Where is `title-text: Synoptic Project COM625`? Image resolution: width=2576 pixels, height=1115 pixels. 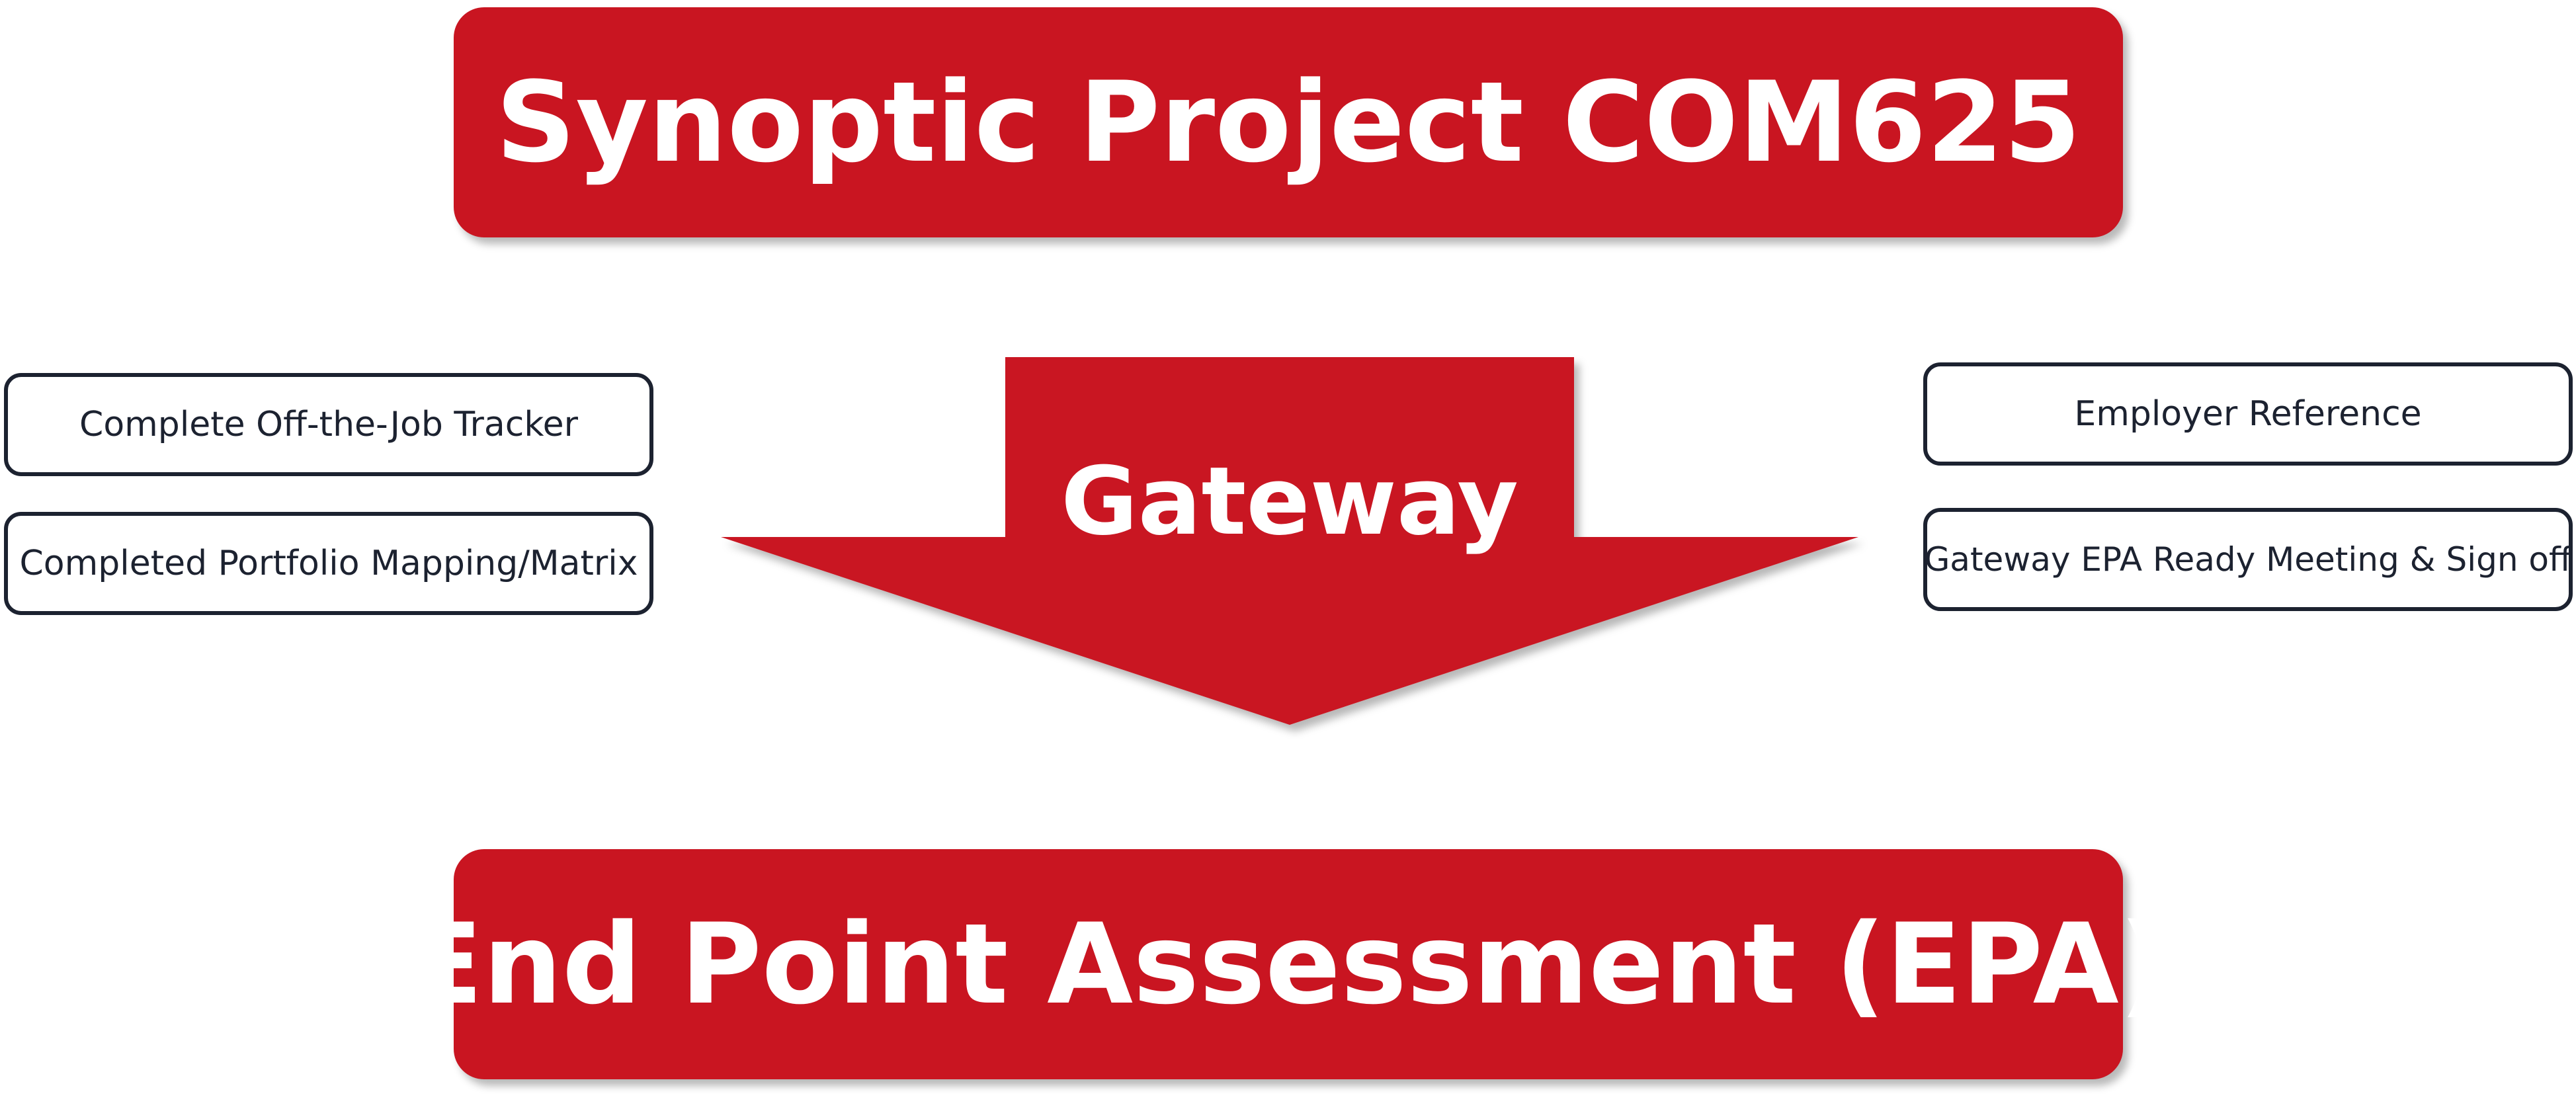
title-text: Synoptic Project COM625 is located at coordinates (1288, 123).